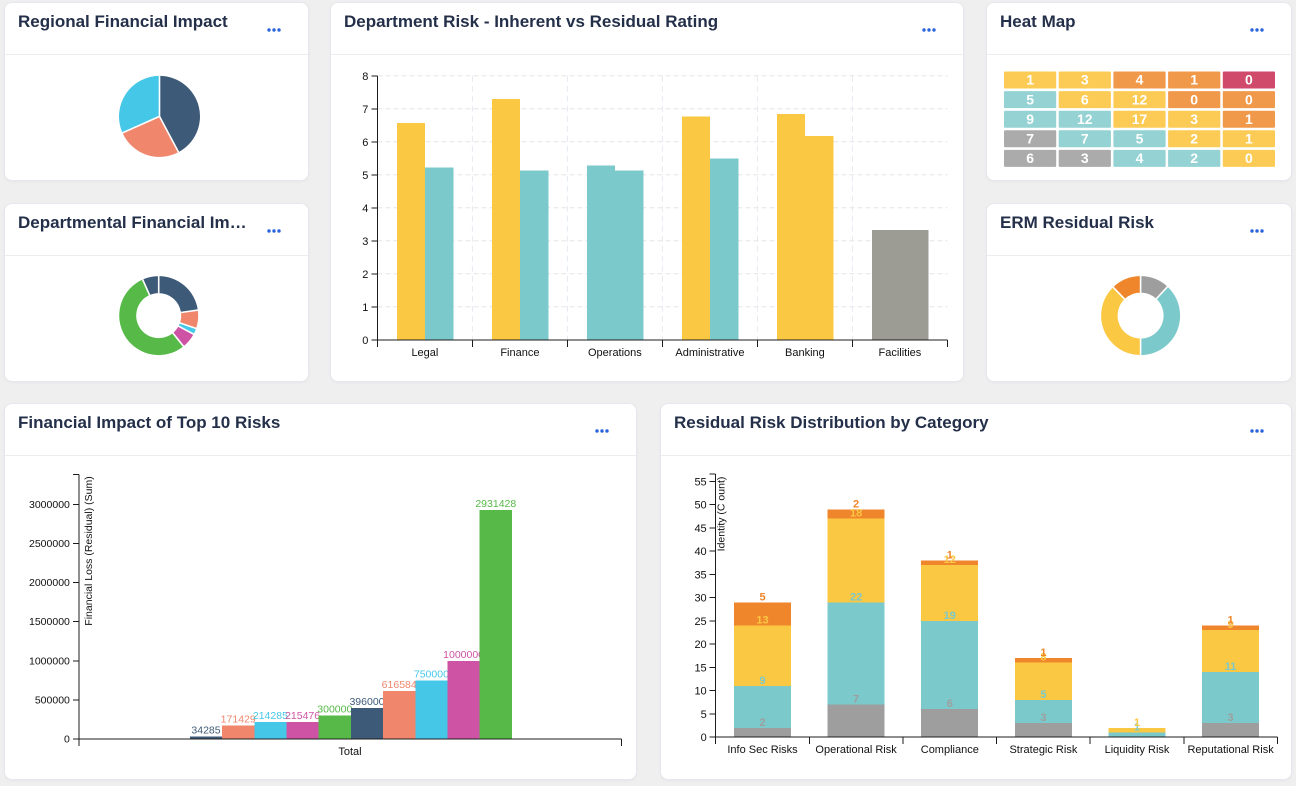 This screenshot has width=1296, height=786. Describe the element at coordinates (89, 550) in the screenshot. I see `svg-text:Financial Loss (Residual) (Sum: Financial Loss (Residual) (Sum)` at that location.